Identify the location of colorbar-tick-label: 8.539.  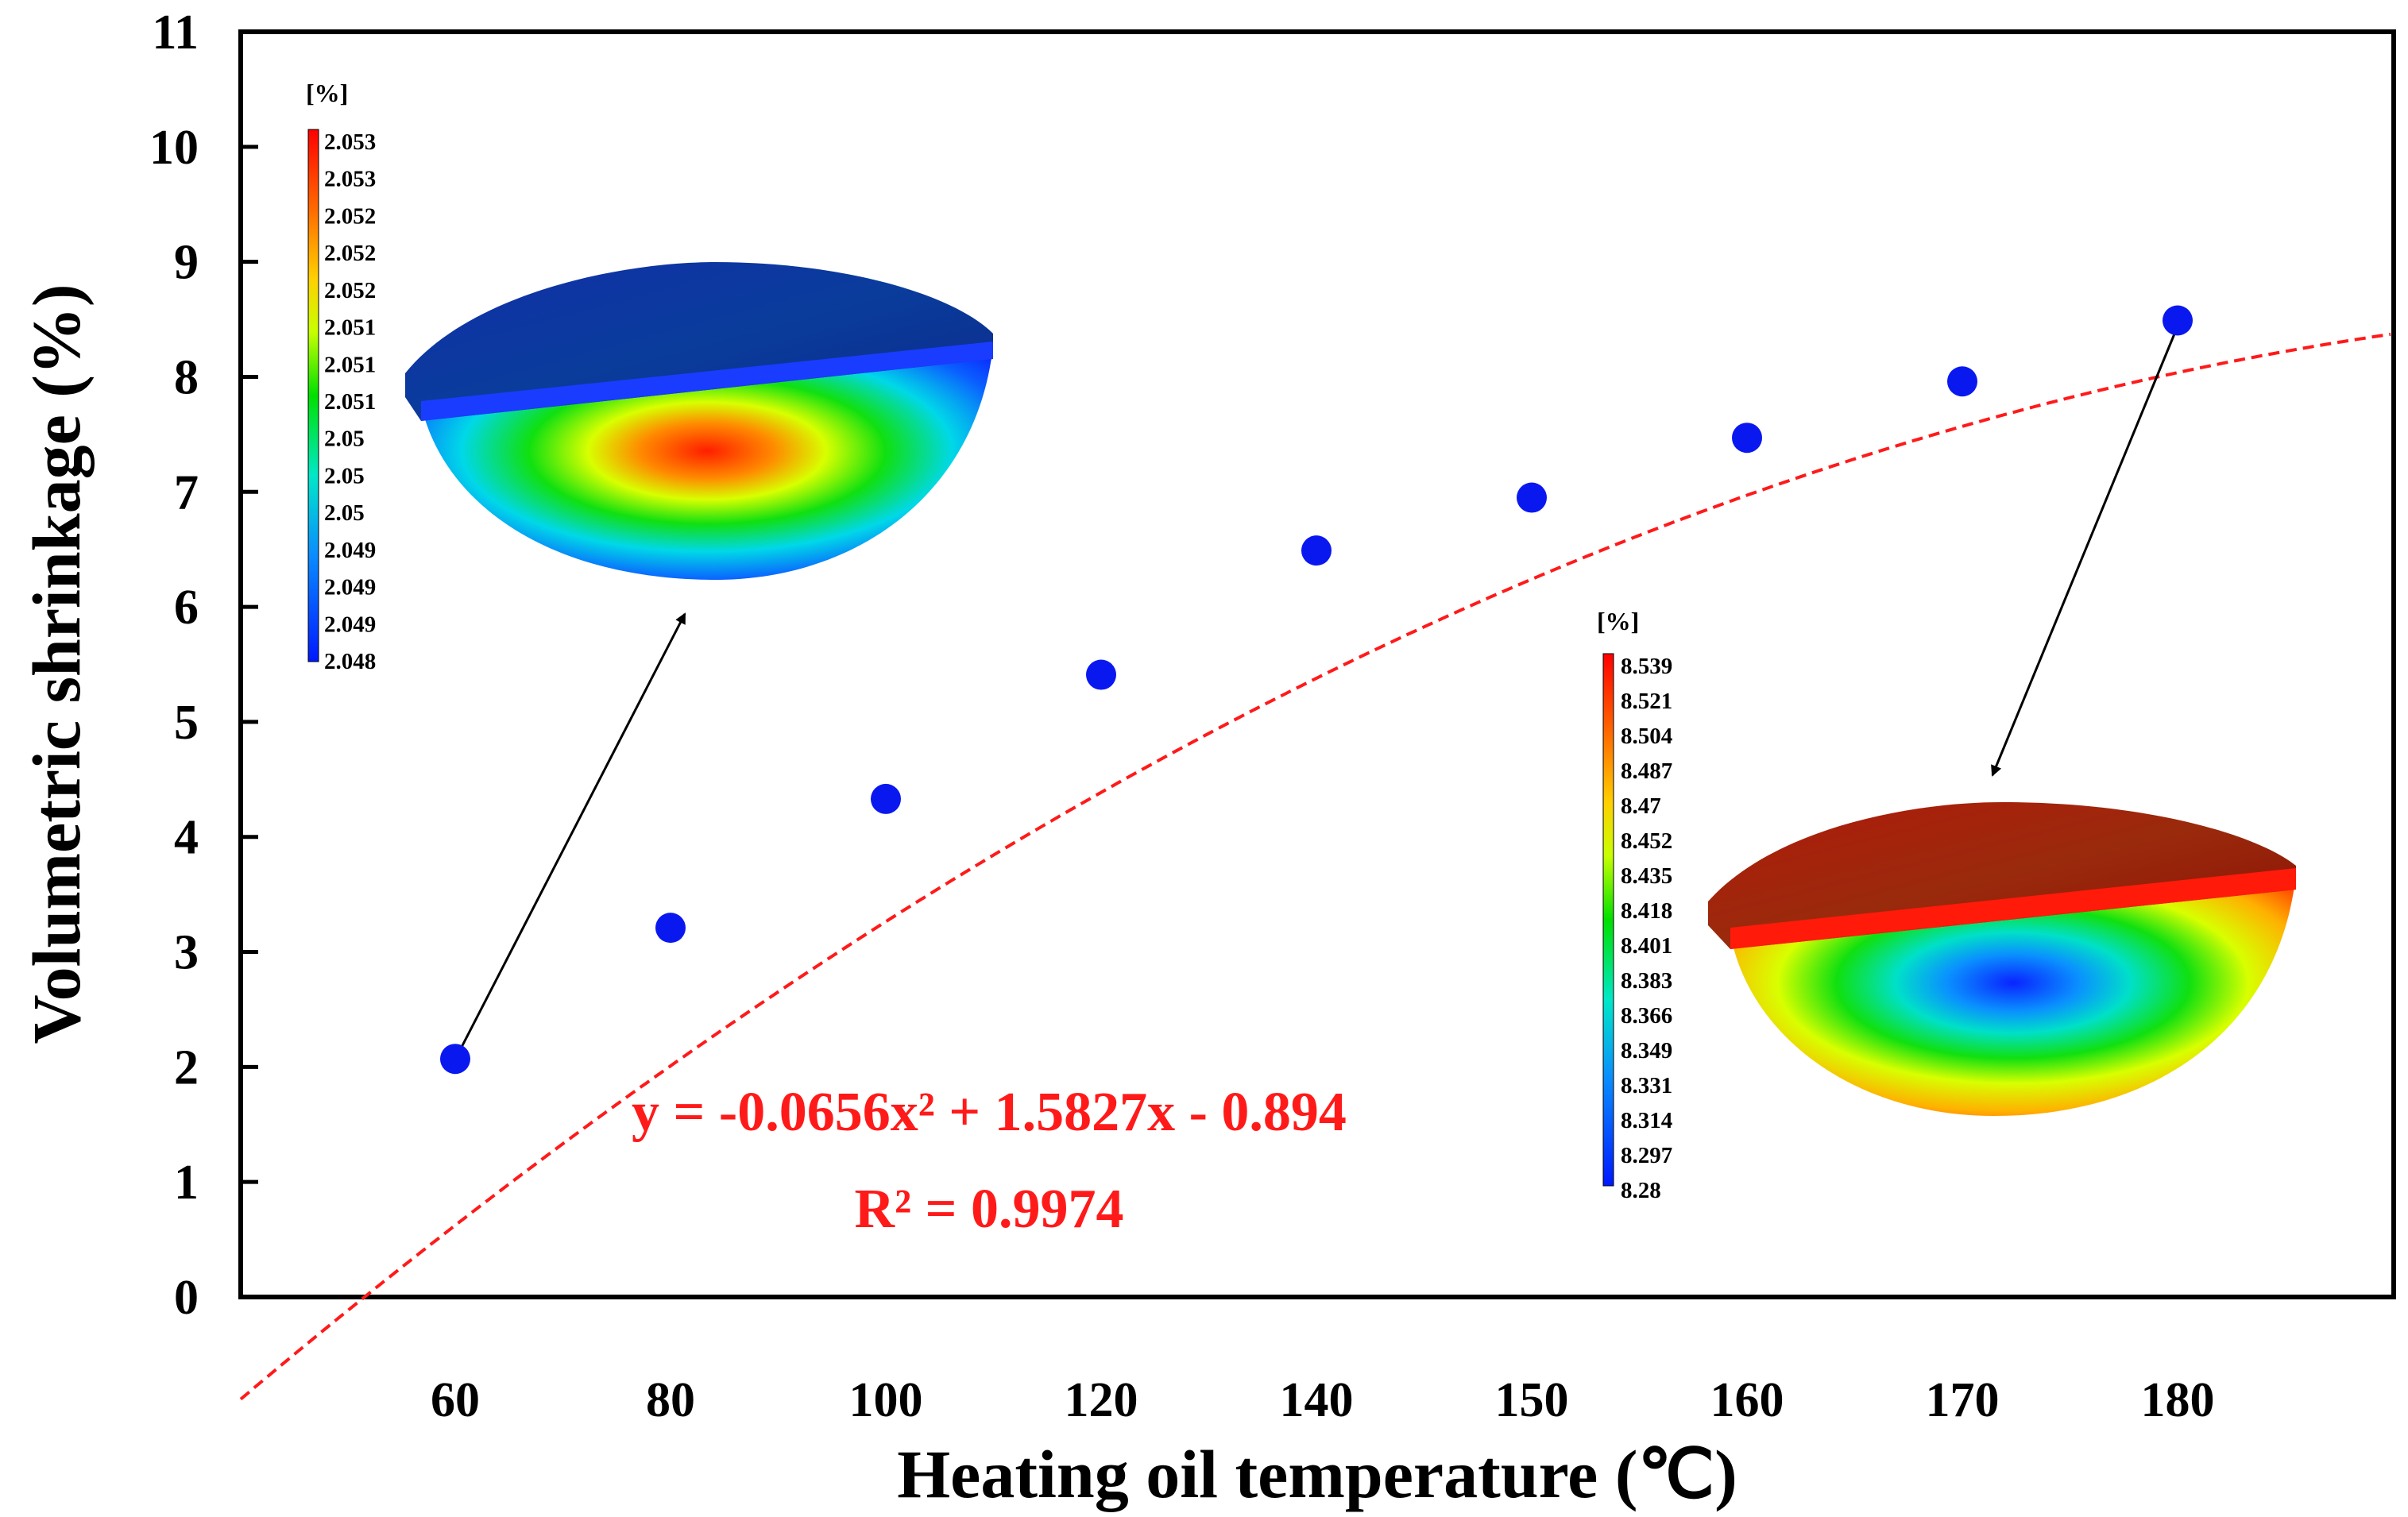
(1646, 666).